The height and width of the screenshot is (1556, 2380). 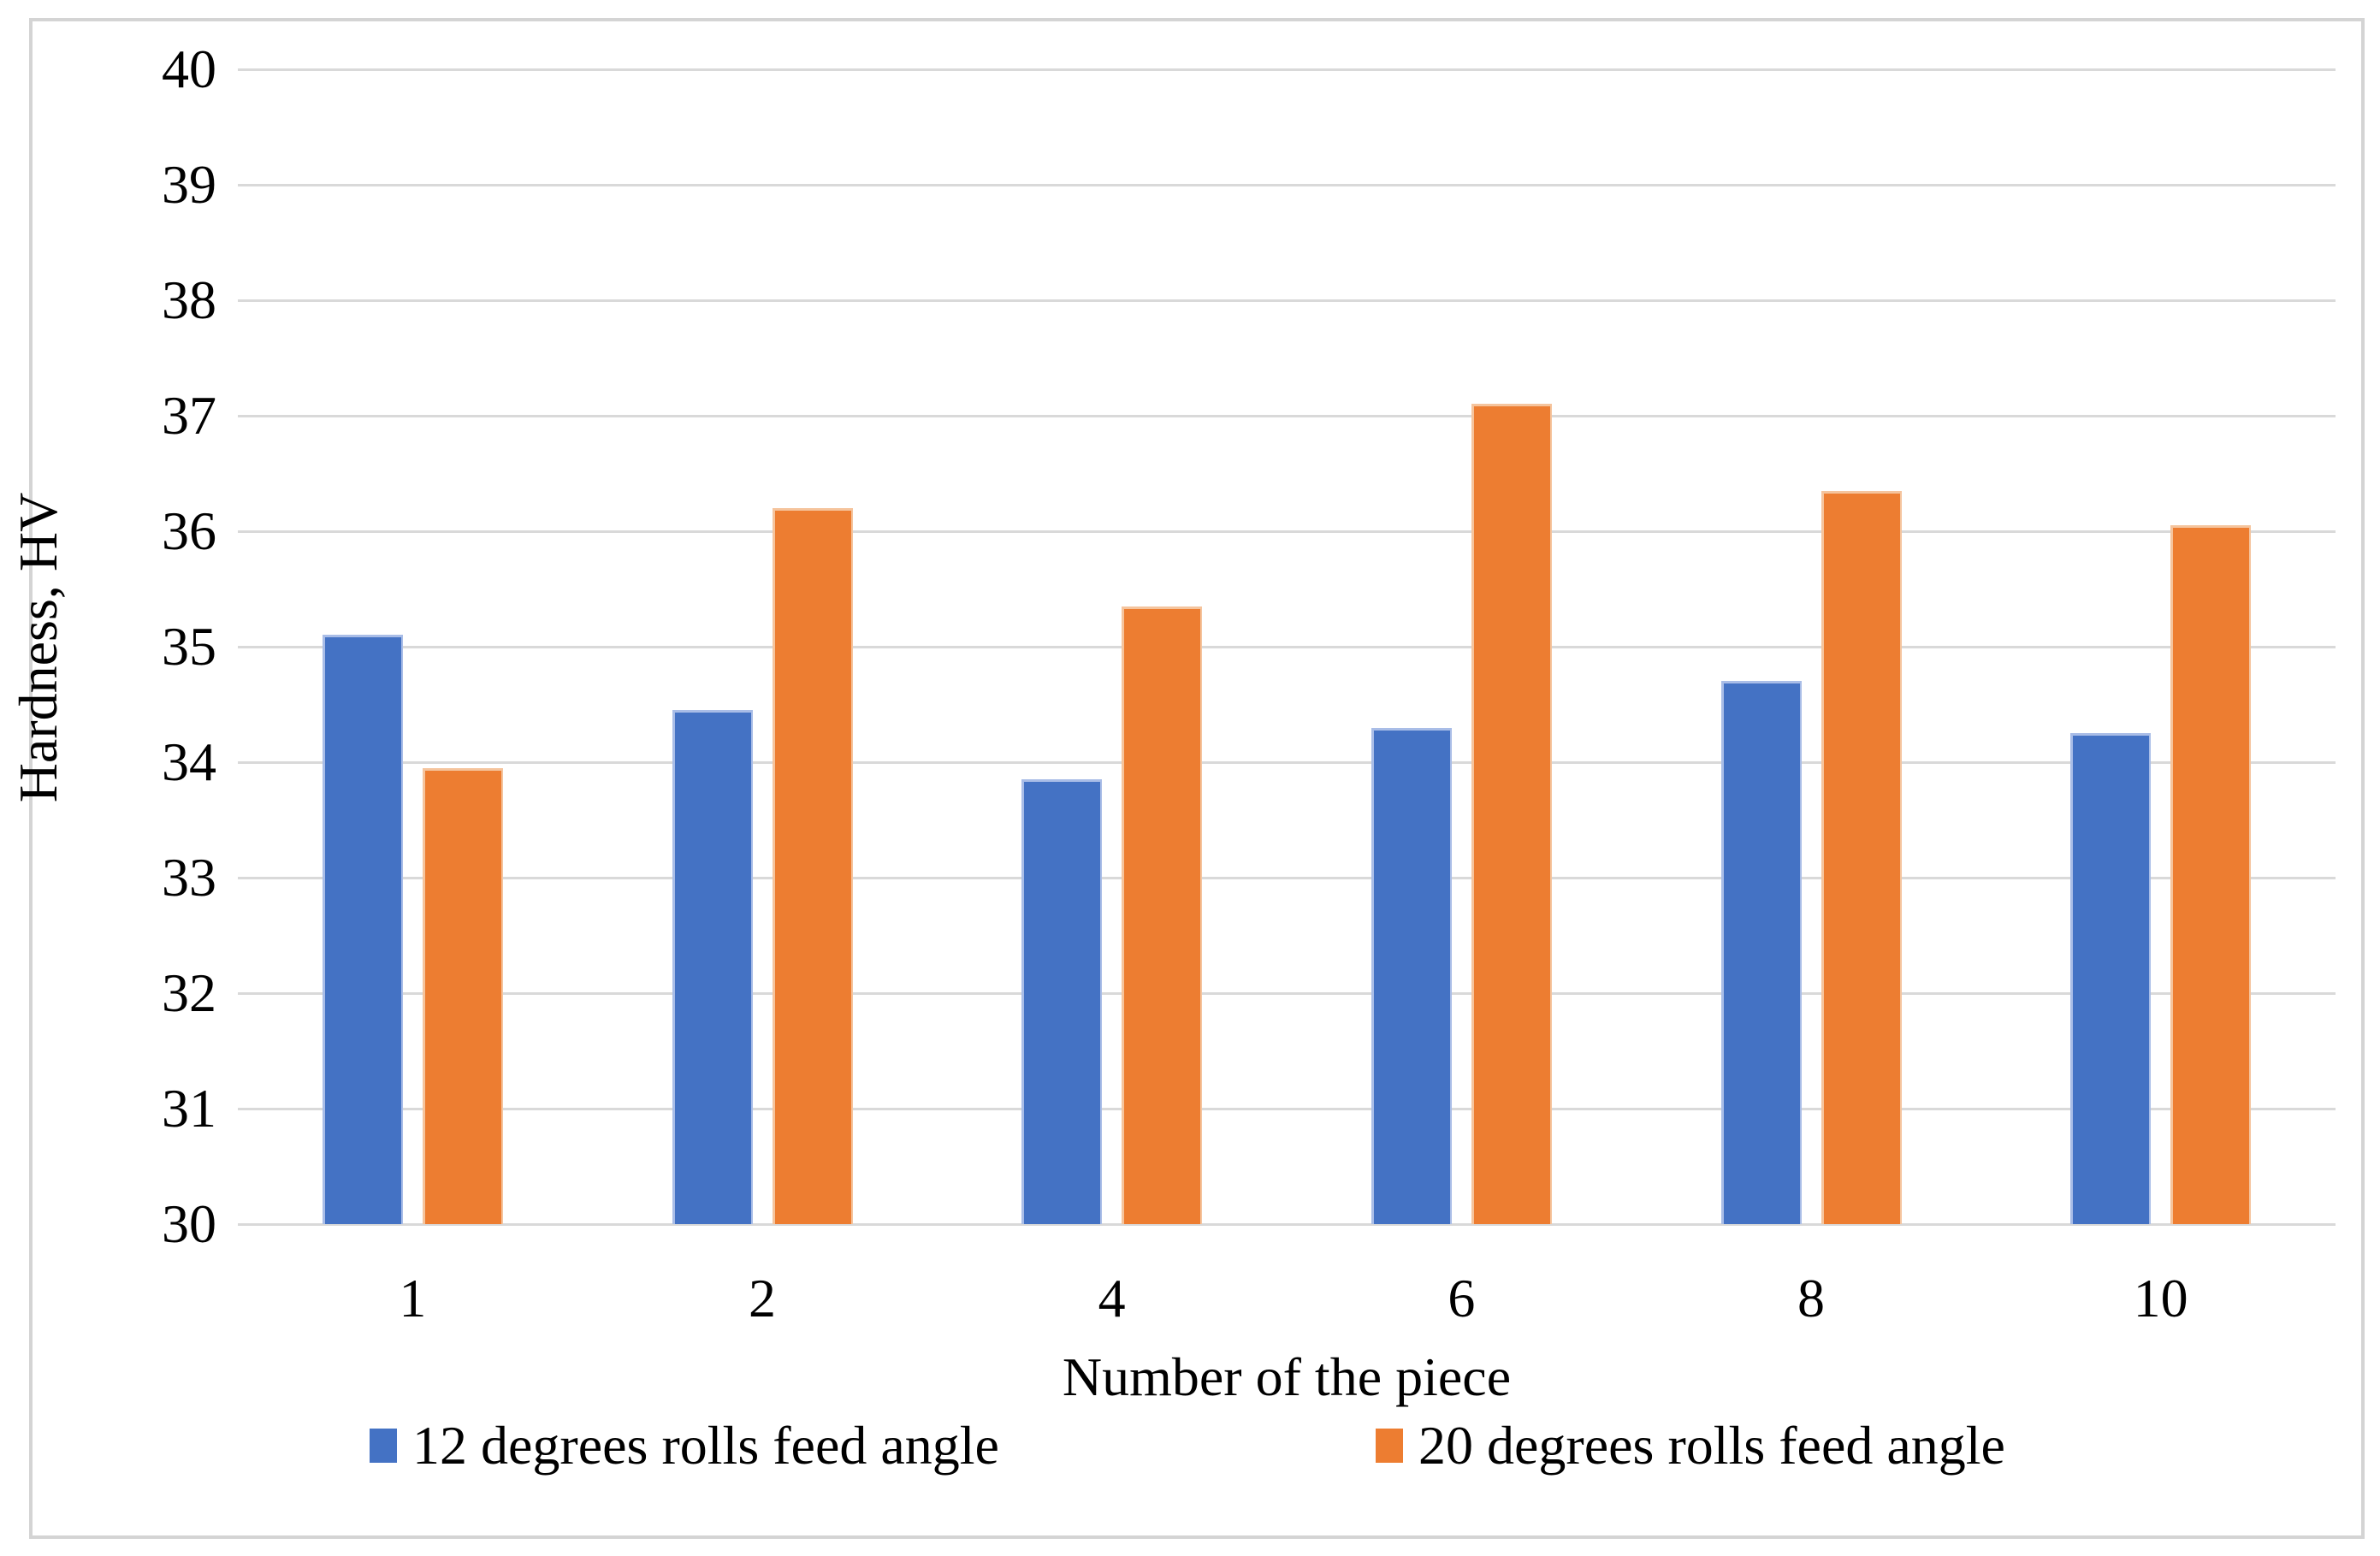 What do you see at coordinates (1287, 1376) in the screenshot?
I see `x-axis-title: Number of the piece` at bounding box center [1287, 1376].